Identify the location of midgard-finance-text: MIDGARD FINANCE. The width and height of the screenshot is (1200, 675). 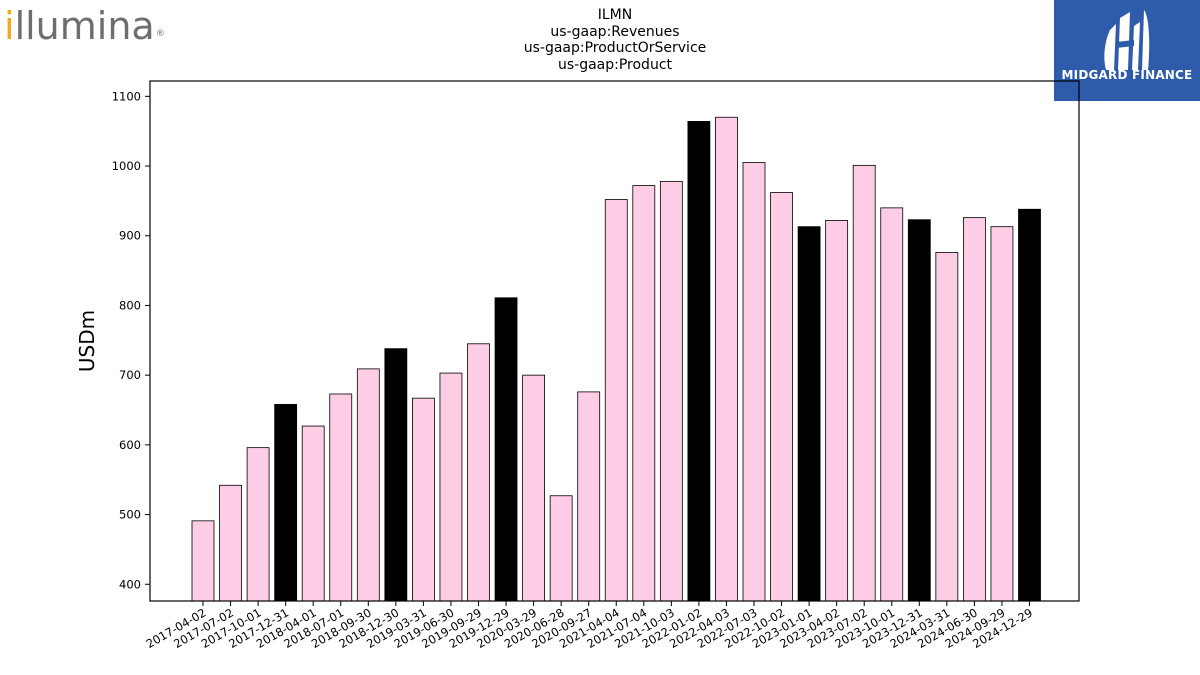
(1127, 75).